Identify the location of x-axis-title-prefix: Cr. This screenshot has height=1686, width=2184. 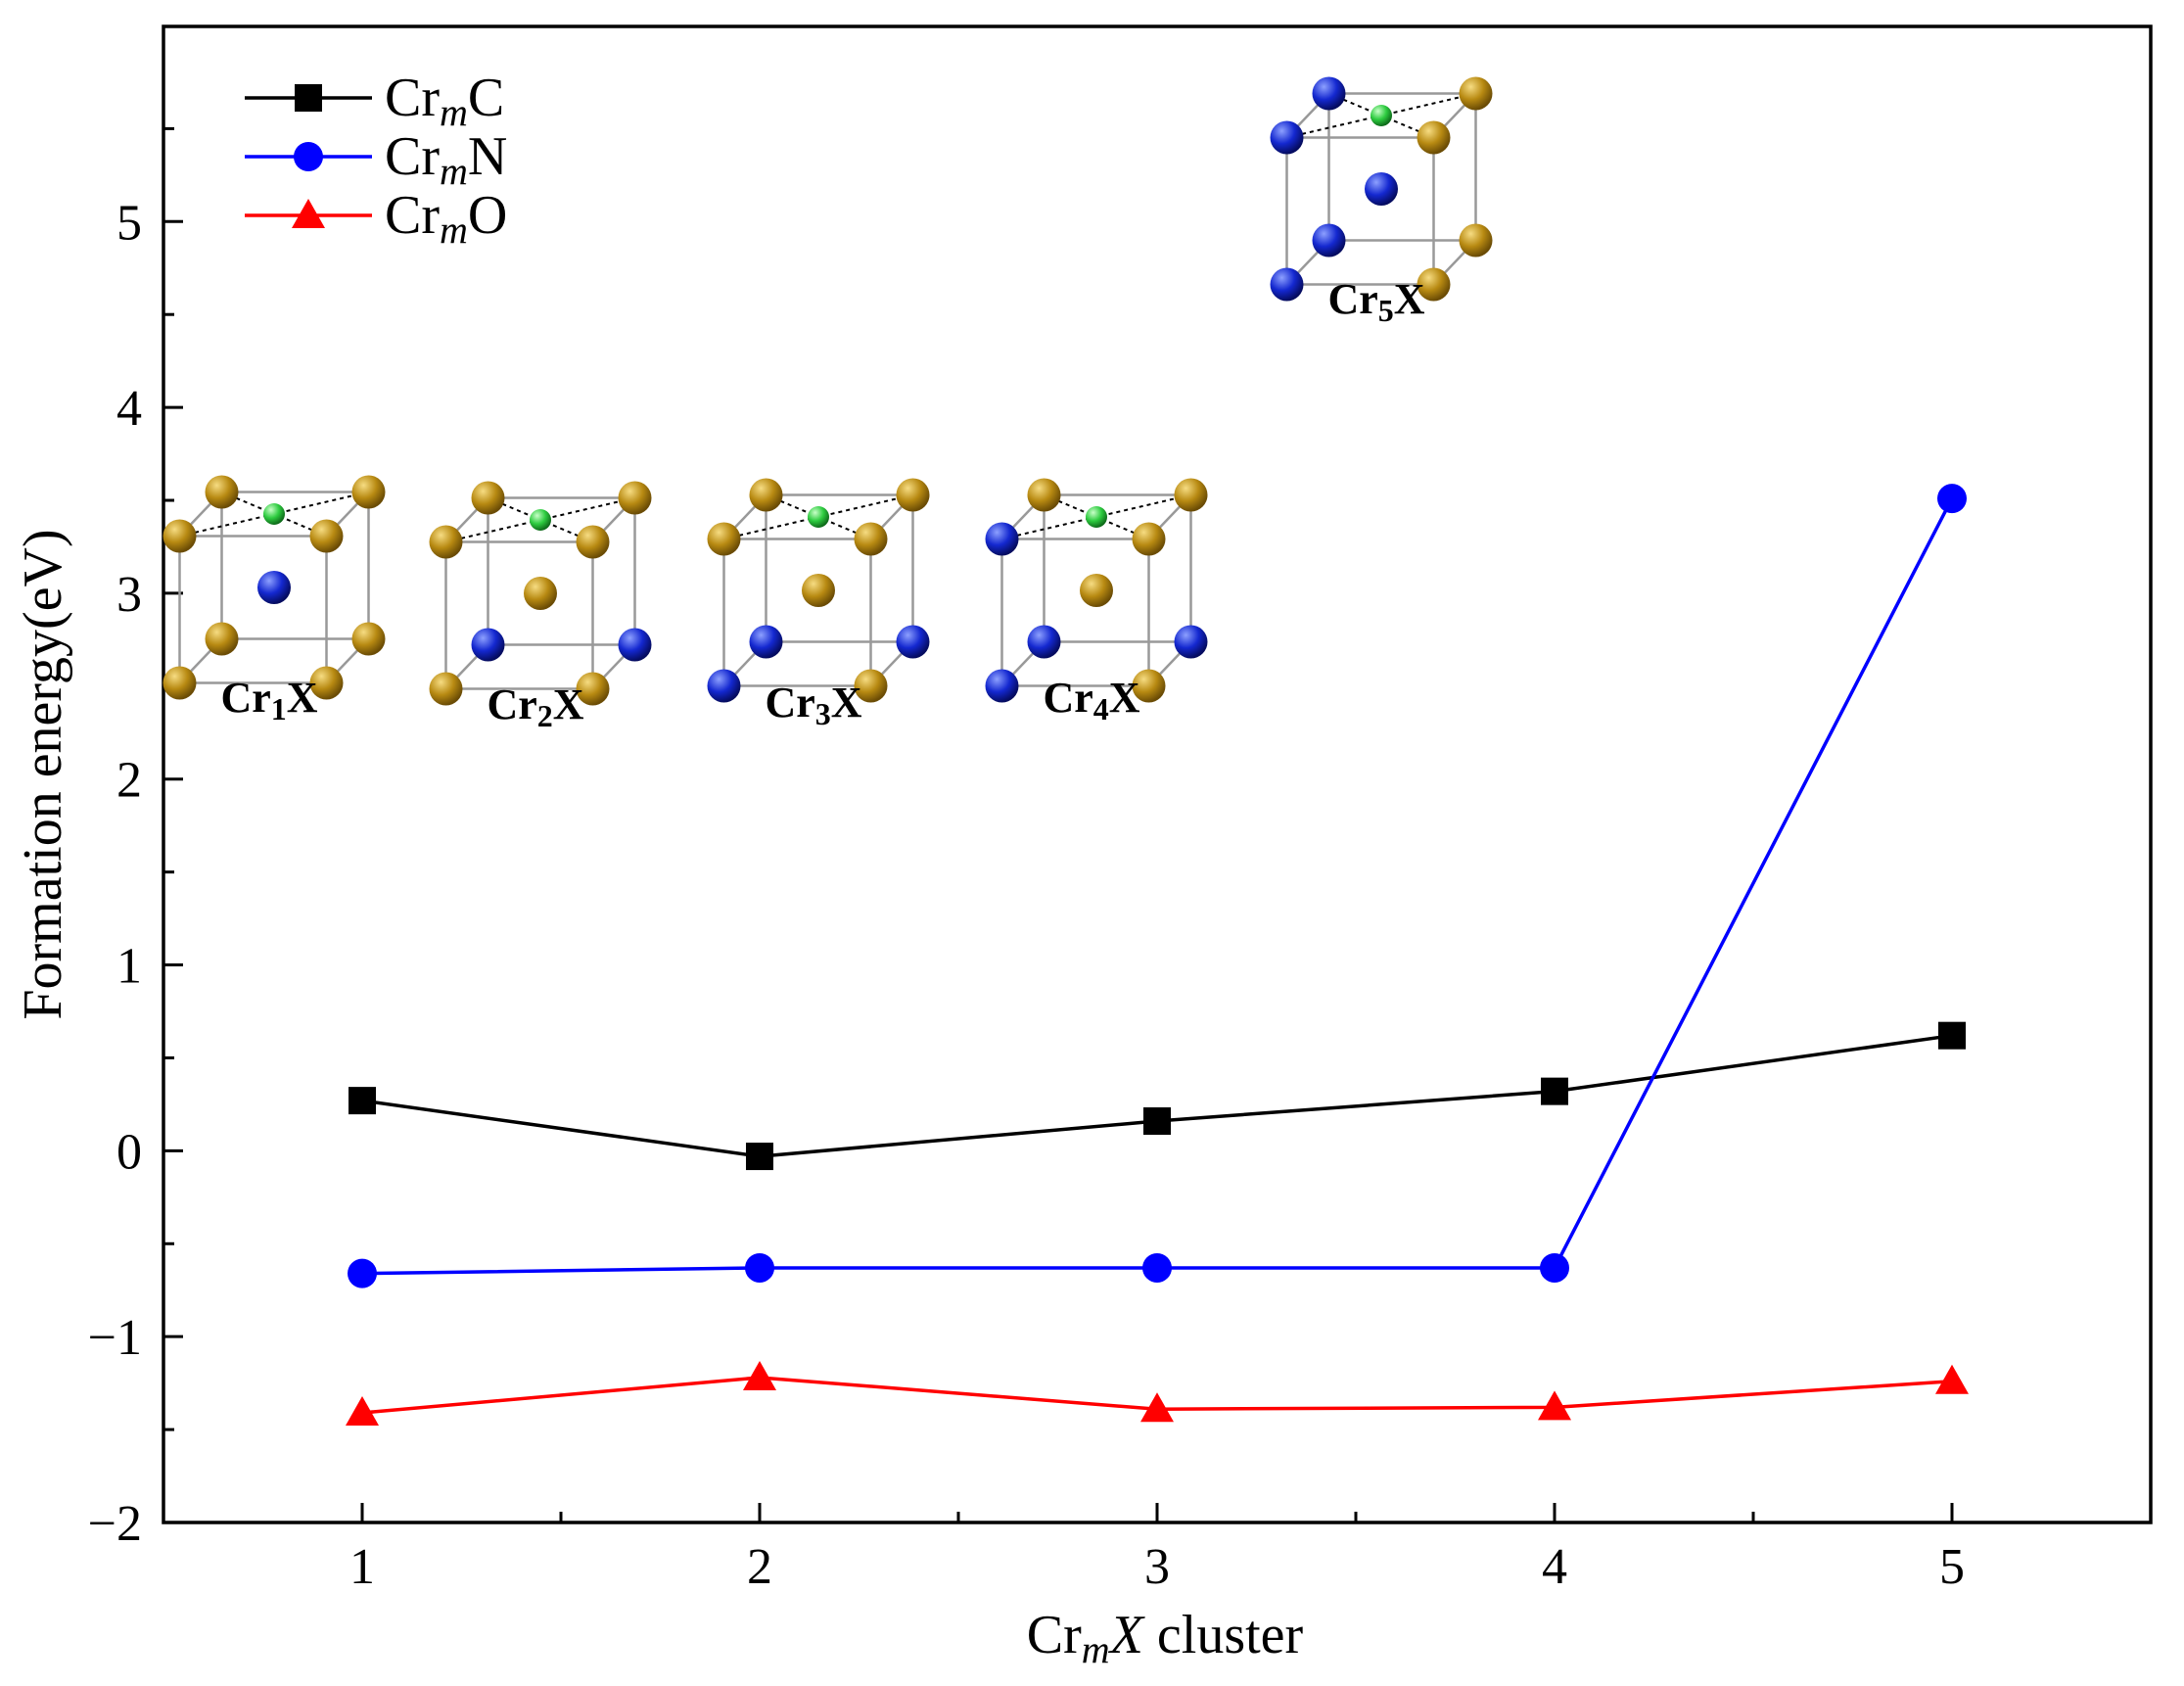
(1054, 1635).